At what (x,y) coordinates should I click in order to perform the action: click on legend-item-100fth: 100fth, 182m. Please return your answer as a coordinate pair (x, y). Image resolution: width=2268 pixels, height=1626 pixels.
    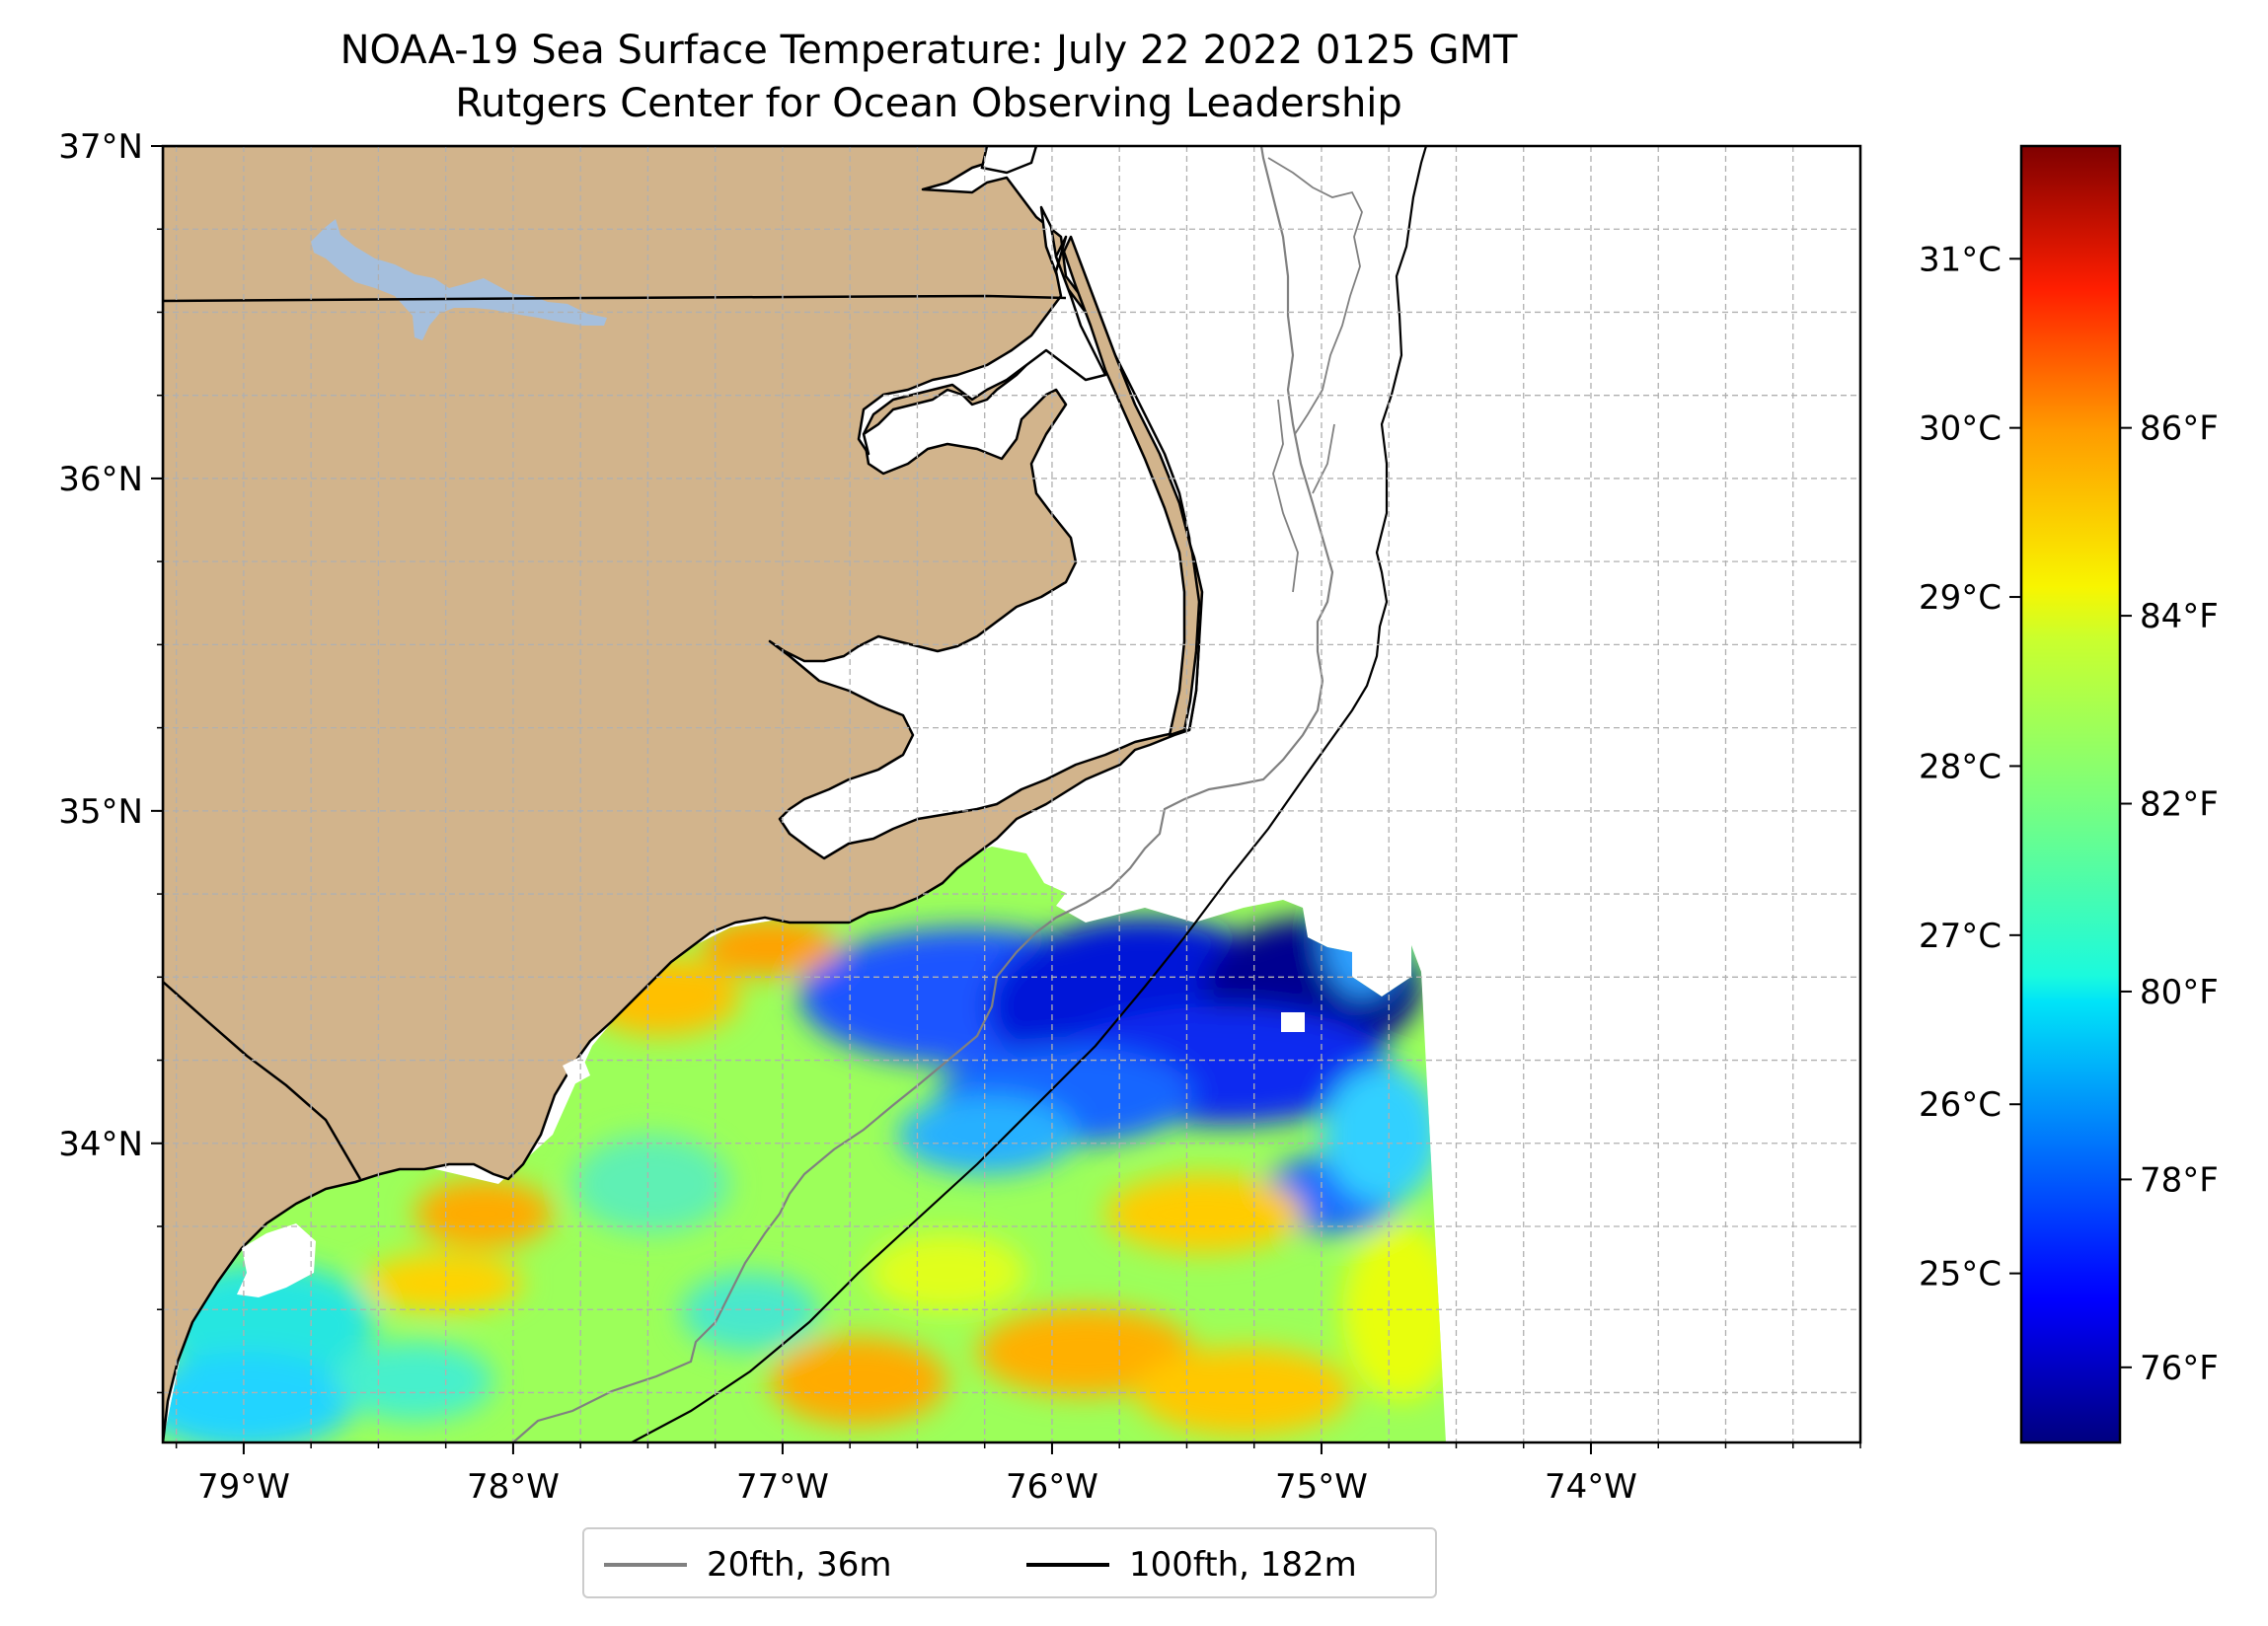
    Looking at the image, I should click on (1192, 1565).